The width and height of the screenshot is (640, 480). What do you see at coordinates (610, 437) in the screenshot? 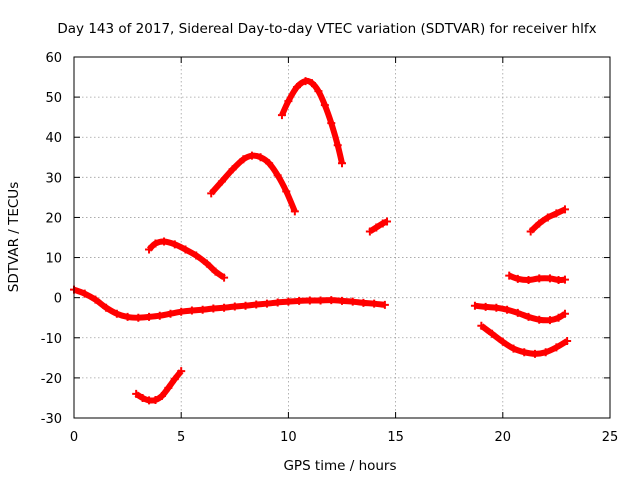
I see `x-tick-label: 25` at bounding box center [610, 437].